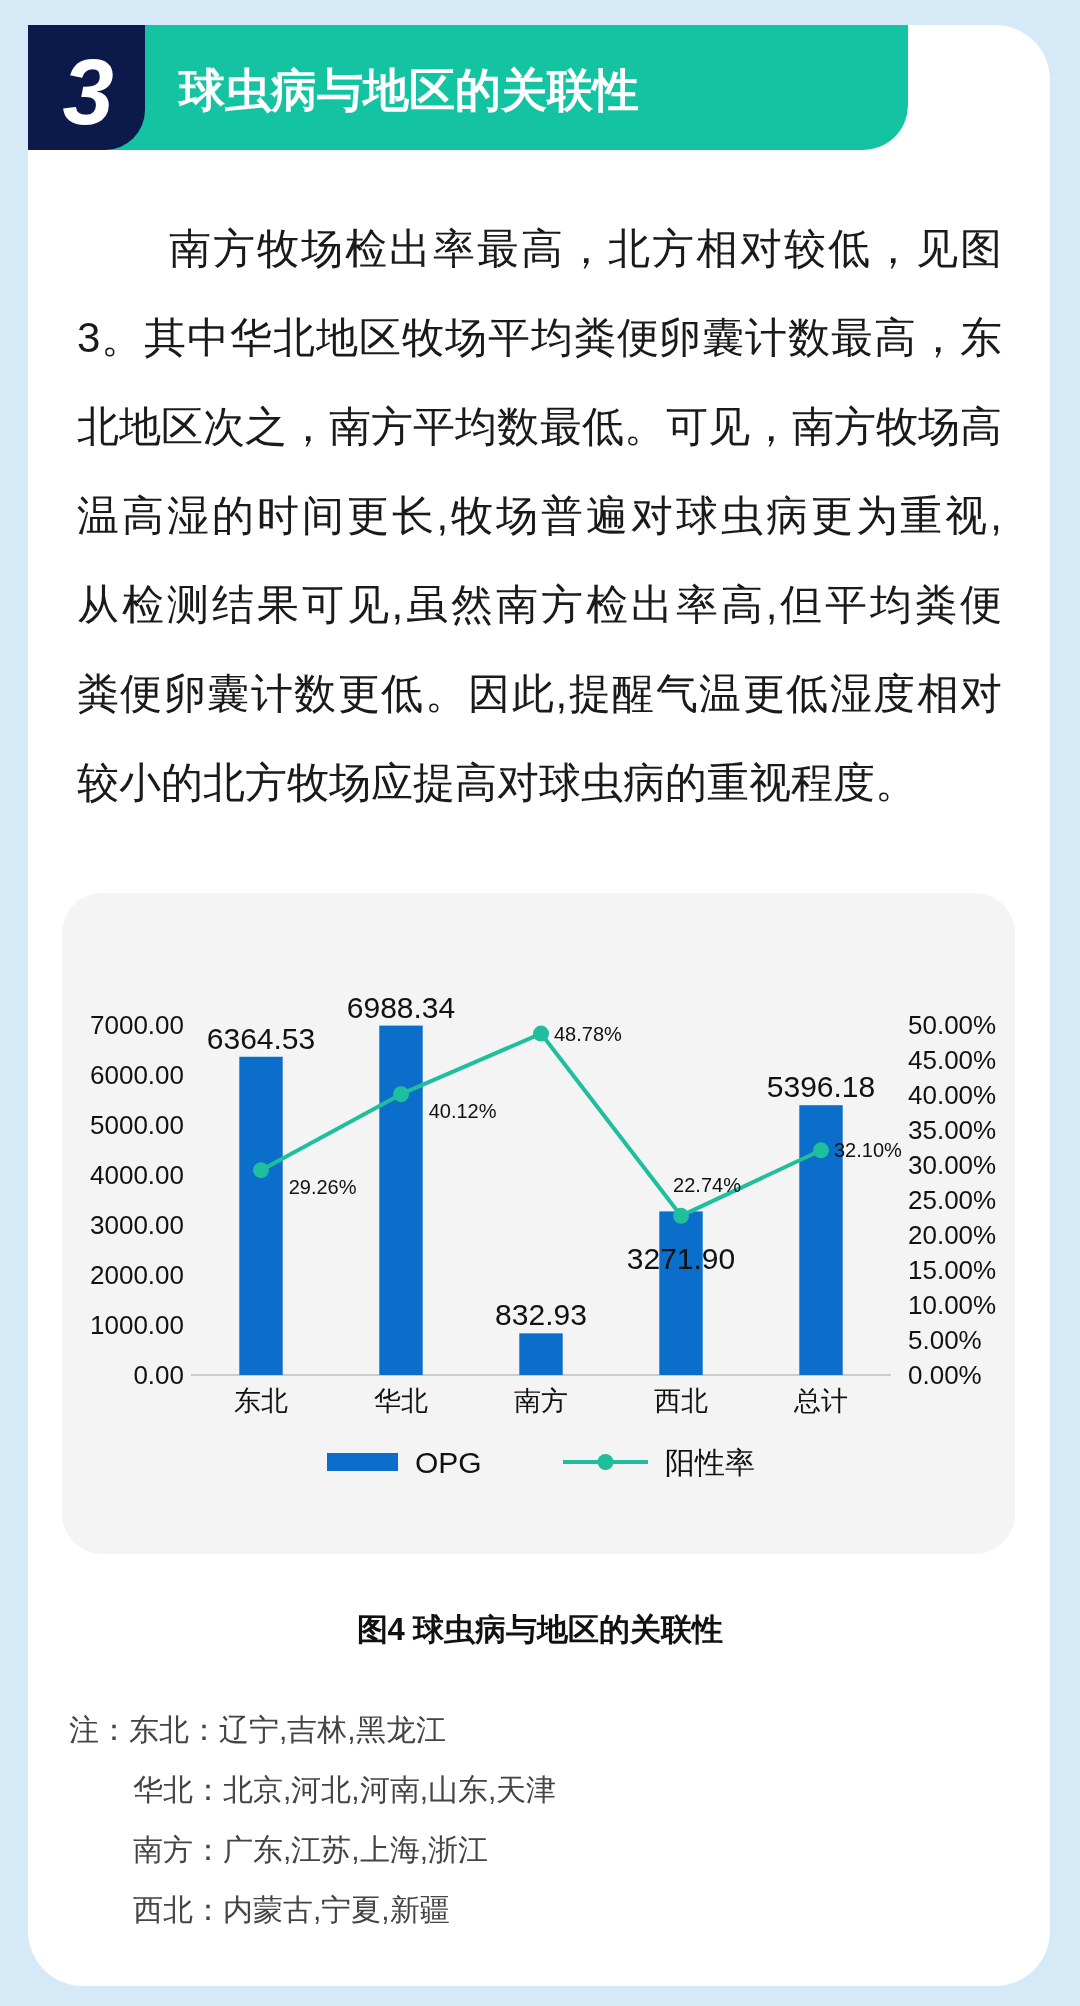 The height and width of the screenshot is (2006, 1080). I want to click on data-label: 29.26%, so click(322, 1187).